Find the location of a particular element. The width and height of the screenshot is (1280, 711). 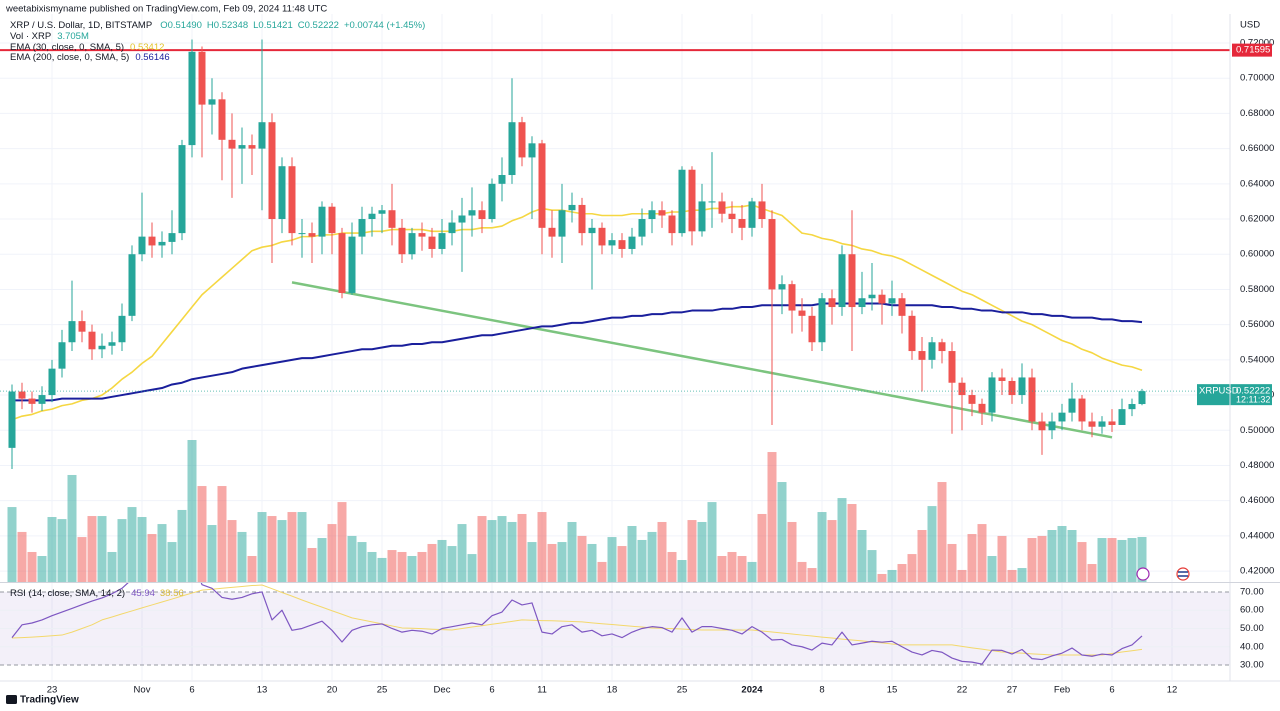

level-badge is located at coordinates (1252, 50).